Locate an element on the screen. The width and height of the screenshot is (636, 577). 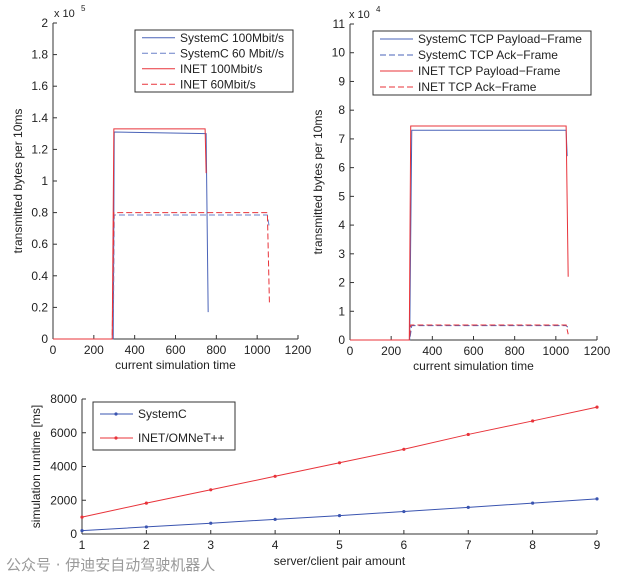
x-tick-label: 9 is located at coordinates (597, 545).